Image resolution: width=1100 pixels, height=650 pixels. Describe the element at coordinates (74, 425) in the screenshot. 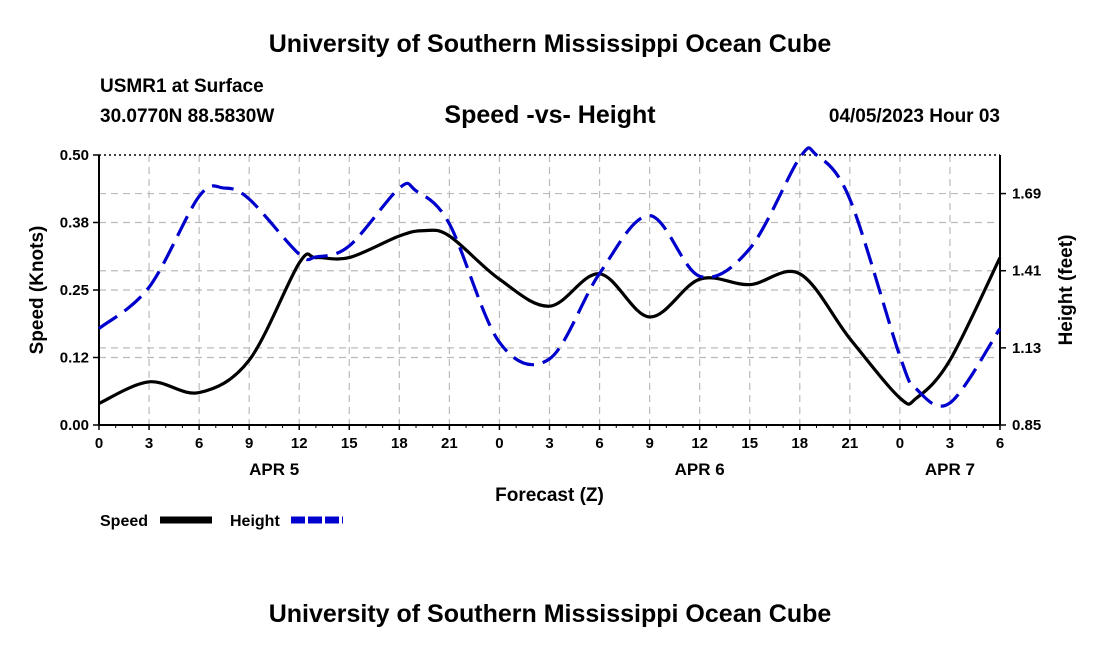

I see `y-left-tick-label: 0.00` at that location.